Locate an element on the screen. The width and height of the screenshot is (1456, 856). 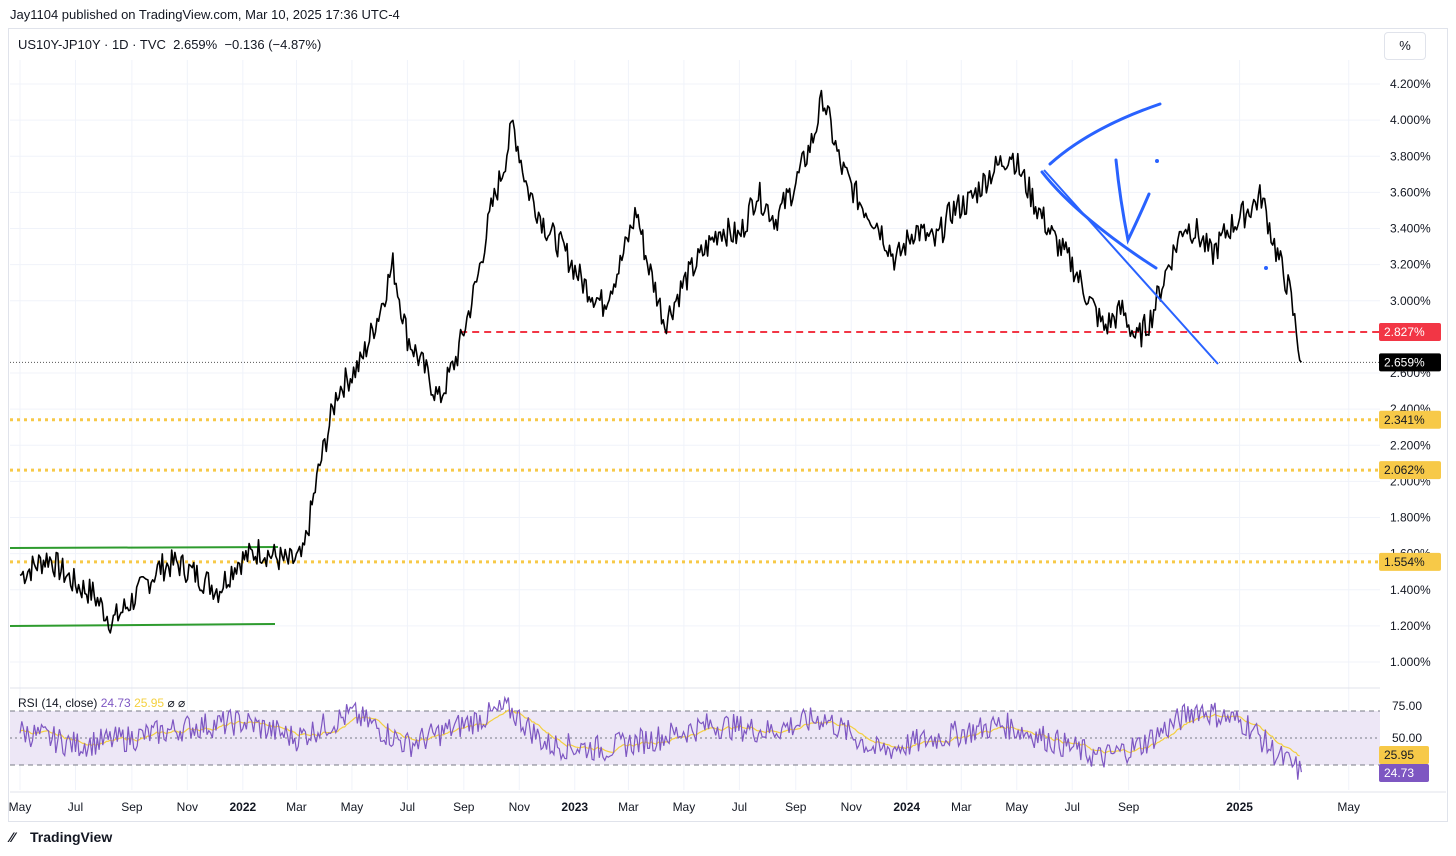
time-tick-label: 2022 is located at coordinates (242, 807).